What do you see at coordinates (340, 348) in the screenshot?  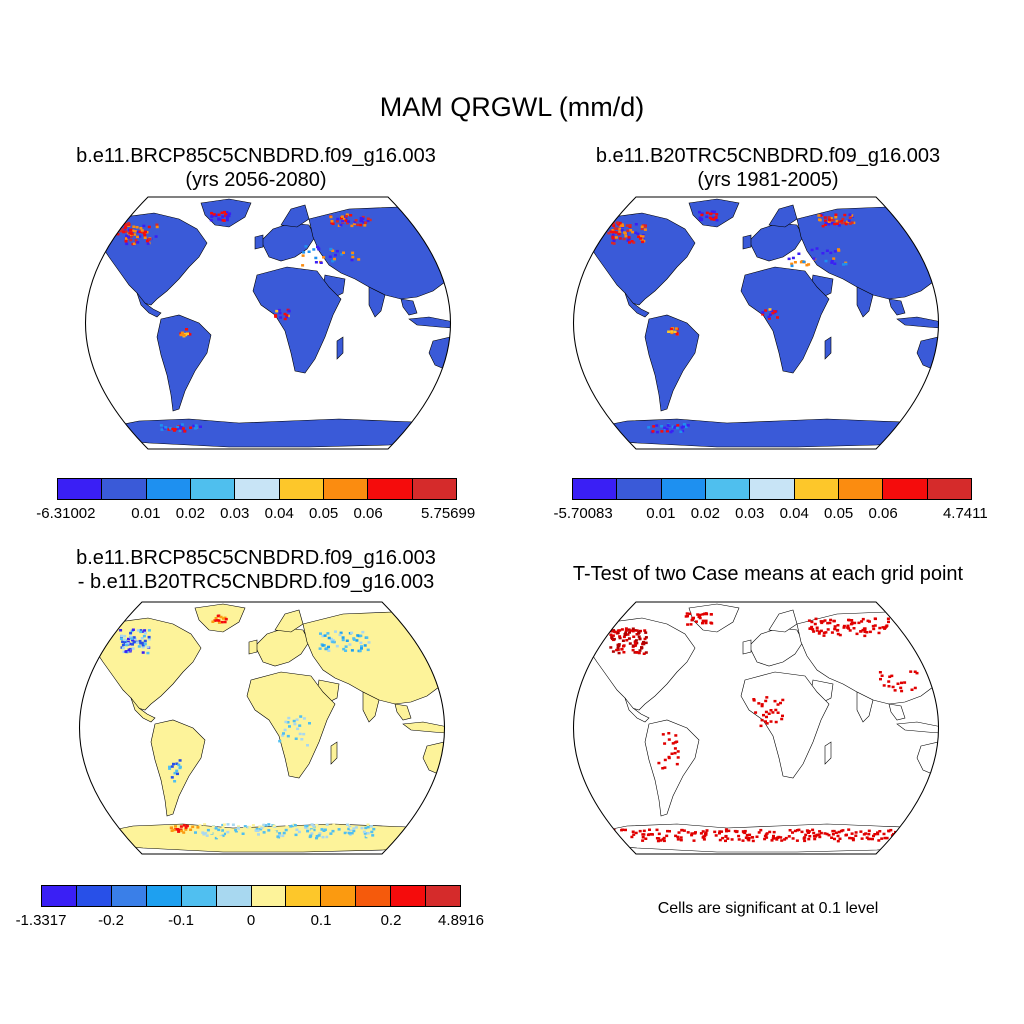 I see `landmass-madagascar` at bounding box center [340, 348].